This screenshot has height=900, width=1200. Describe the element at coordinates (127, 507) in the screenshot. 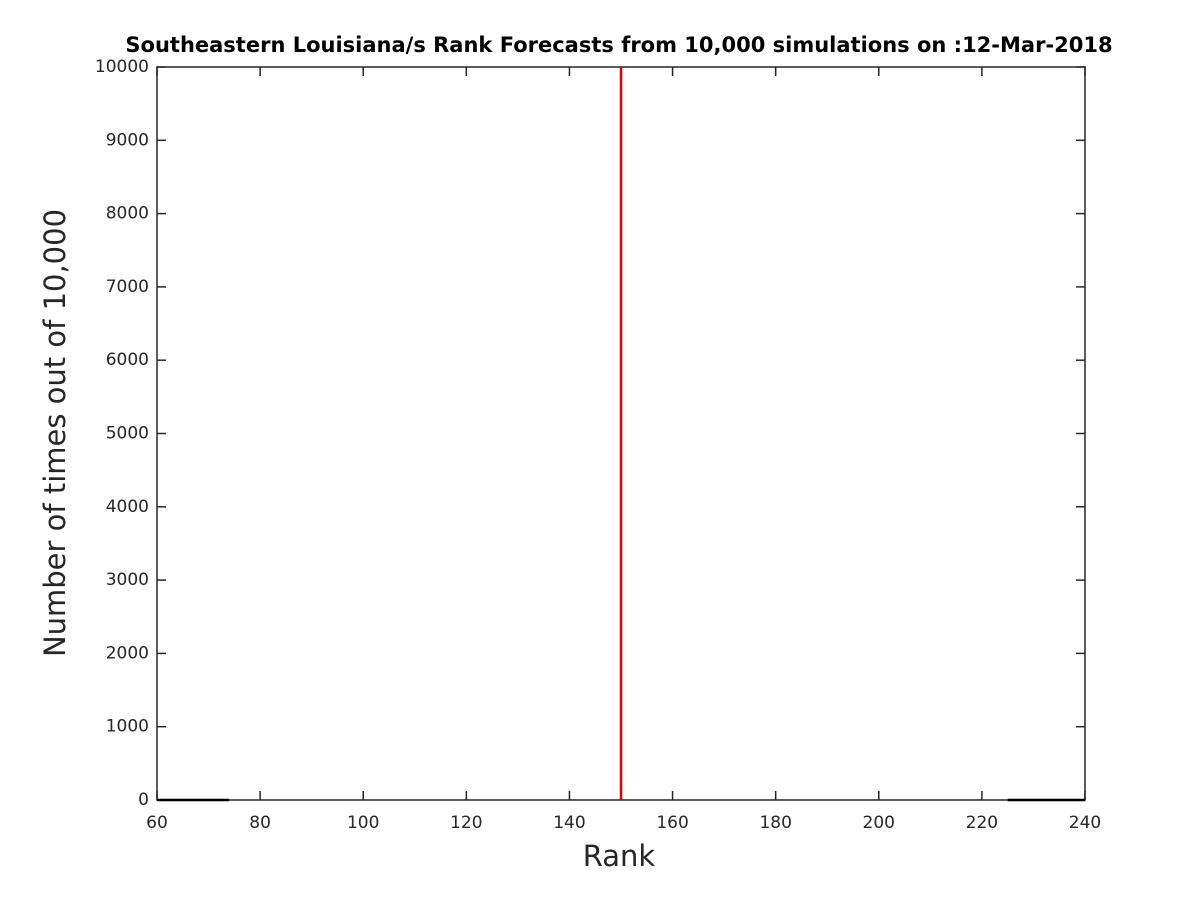

I see `y-tick-label: 4000` at that location.